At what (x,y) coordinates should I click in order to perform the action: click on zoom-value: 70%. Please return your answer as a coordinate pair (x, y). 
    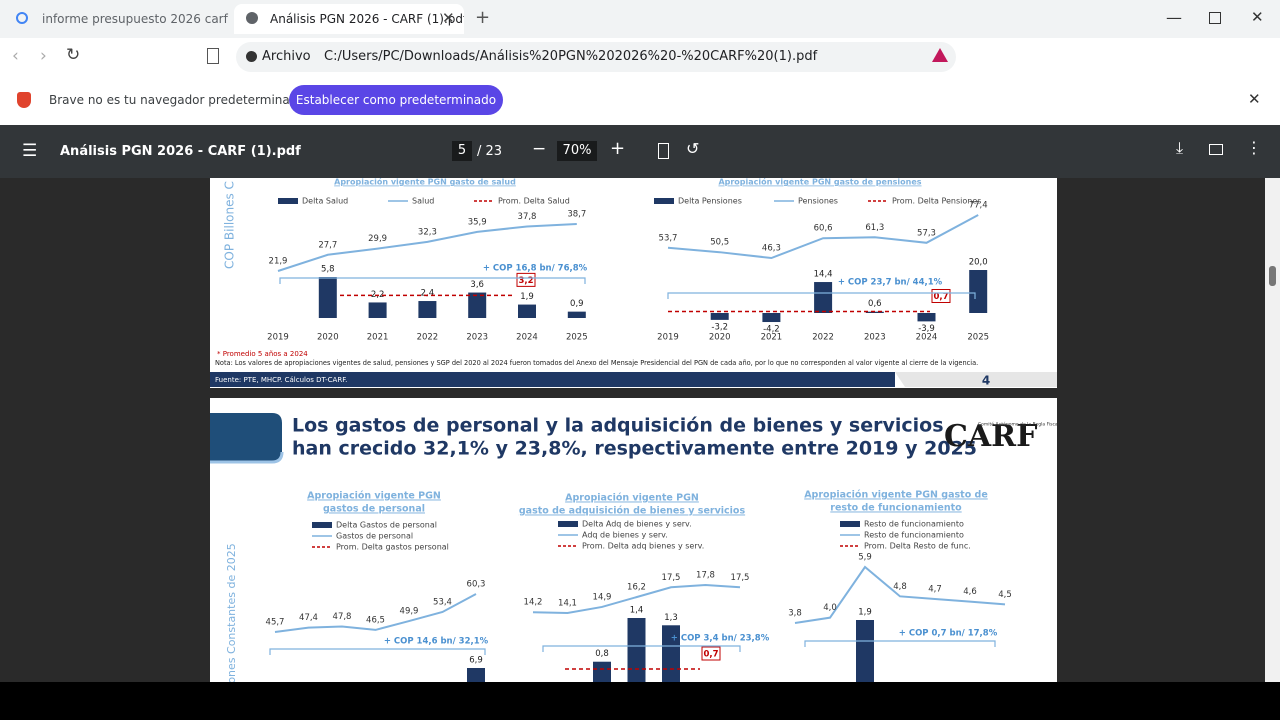
    Looking at the image, I should click on (577, 150).